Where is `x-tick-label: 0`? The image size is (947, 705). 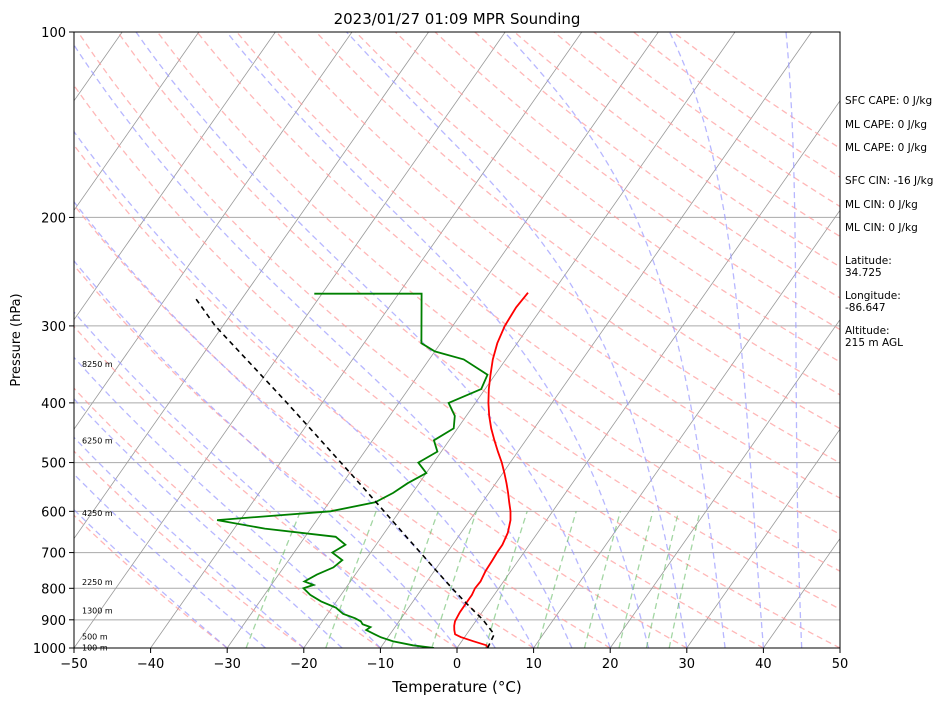 x-tick-label: 0 is located at coordinates (457, 664).